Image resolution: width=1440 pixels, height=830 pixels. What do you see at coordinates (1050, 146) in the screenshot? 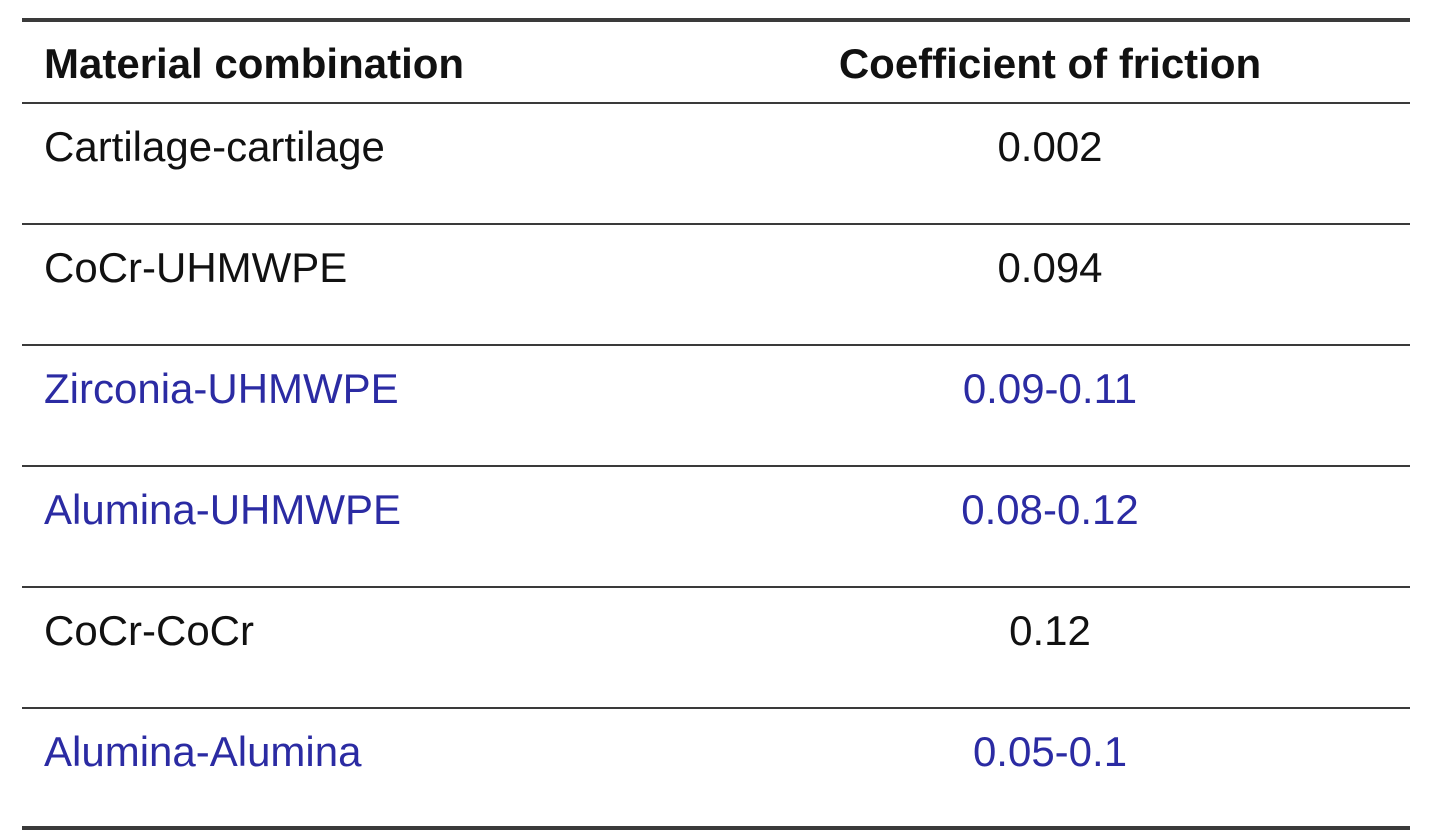
I see `table-cell: 0.002` at bounding box center [1050, 146].